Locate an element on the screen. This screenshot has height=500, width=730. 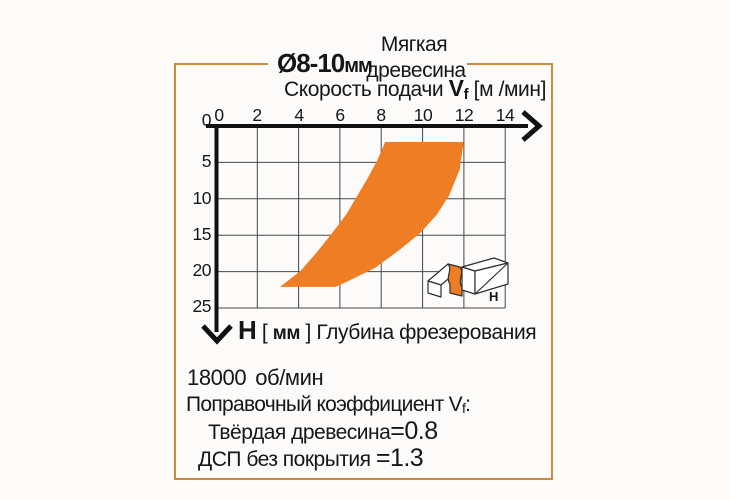
y-bracket-open: [ is located at coordinates (264, 332).